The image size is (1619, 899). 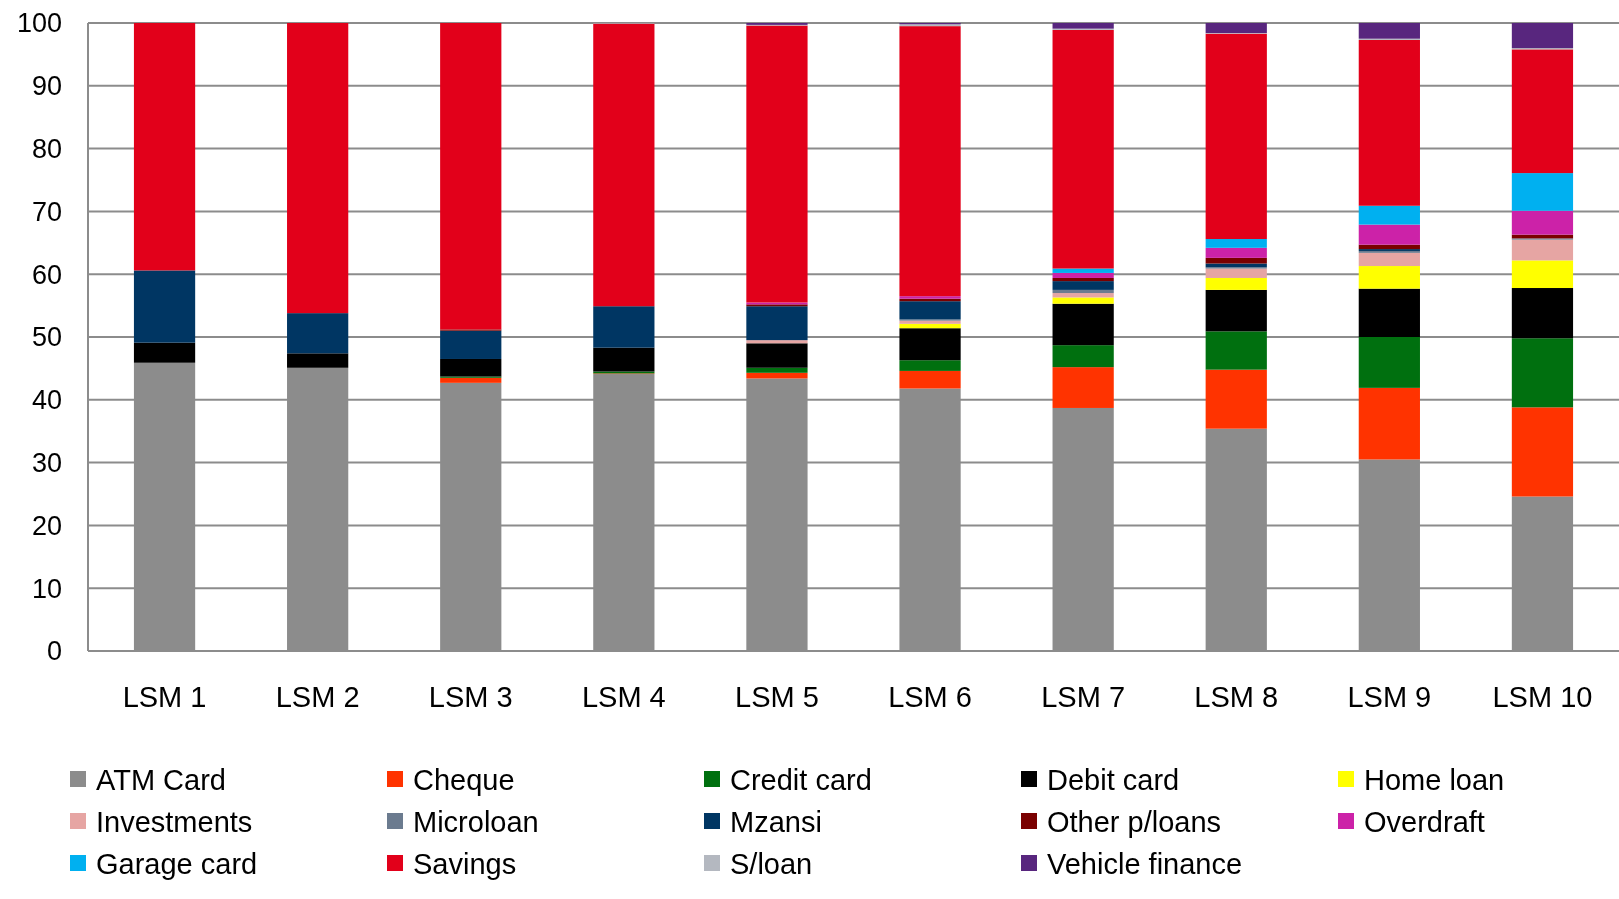 I want to click on y-tick-label: 100, so click(x=39, y=23).